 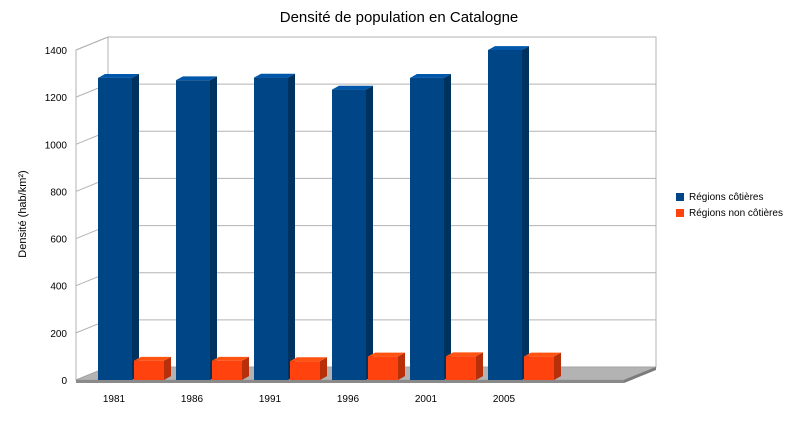 What do you see at coordinates (365, 43) in the screenshot?
I see `gridline` at bounding box center [365, 43].